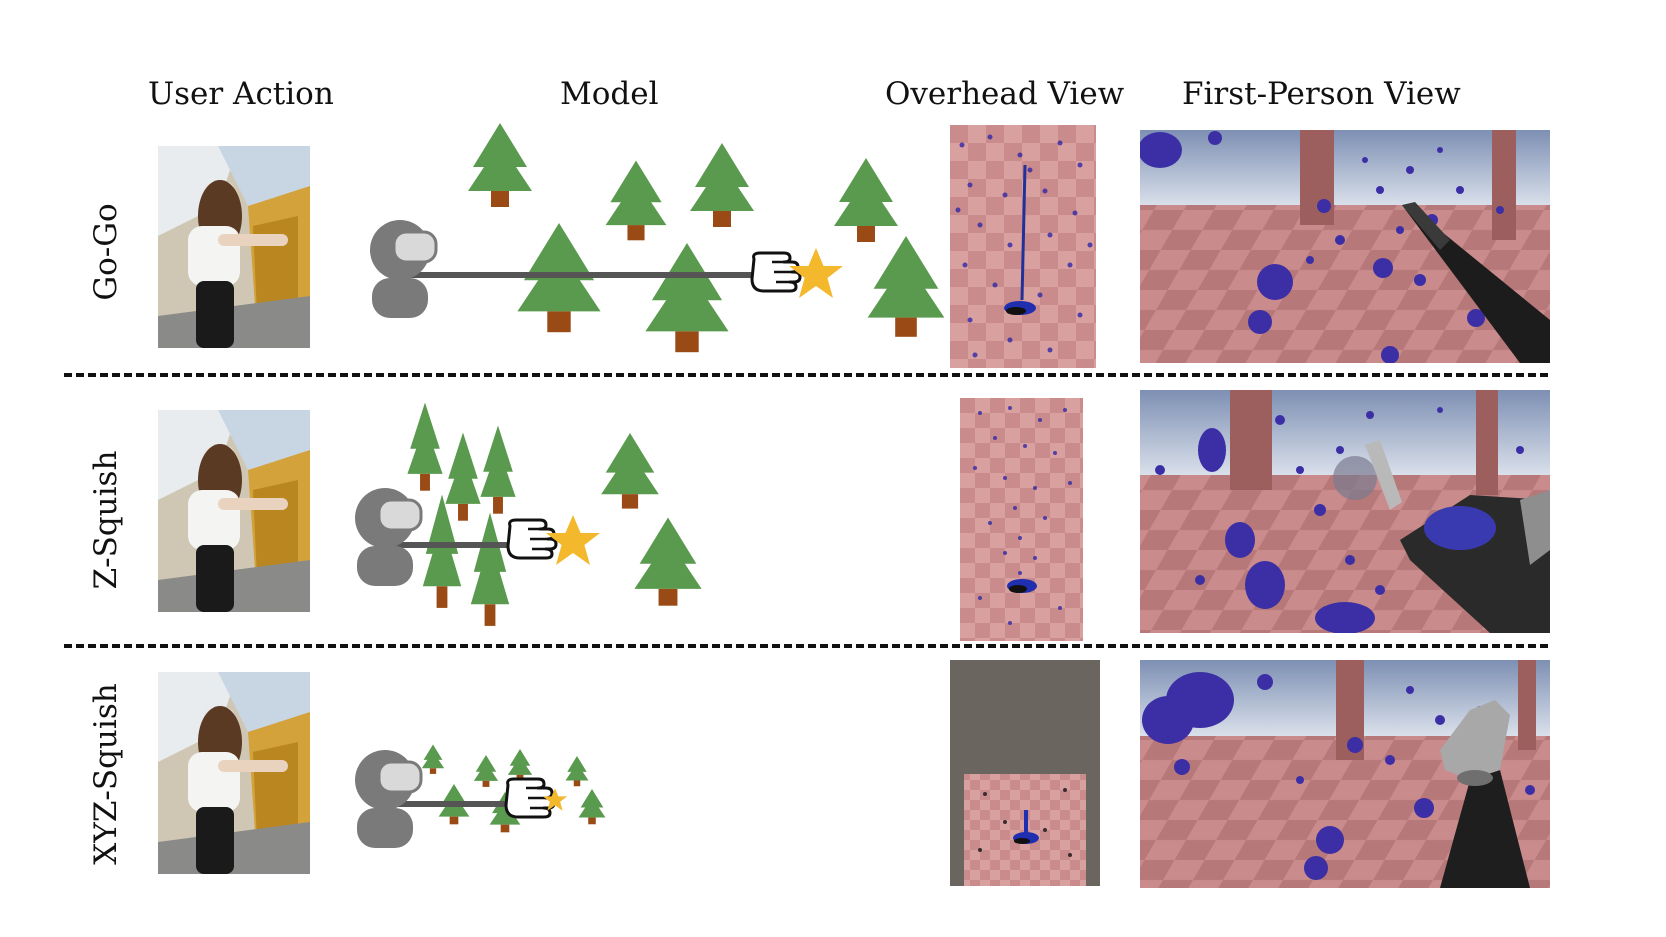 Image resolution: width=1666 pixels, height=937 pixels. I want to click on row-label-xyz-squish: XYZ-Squish, so click(106, 774).